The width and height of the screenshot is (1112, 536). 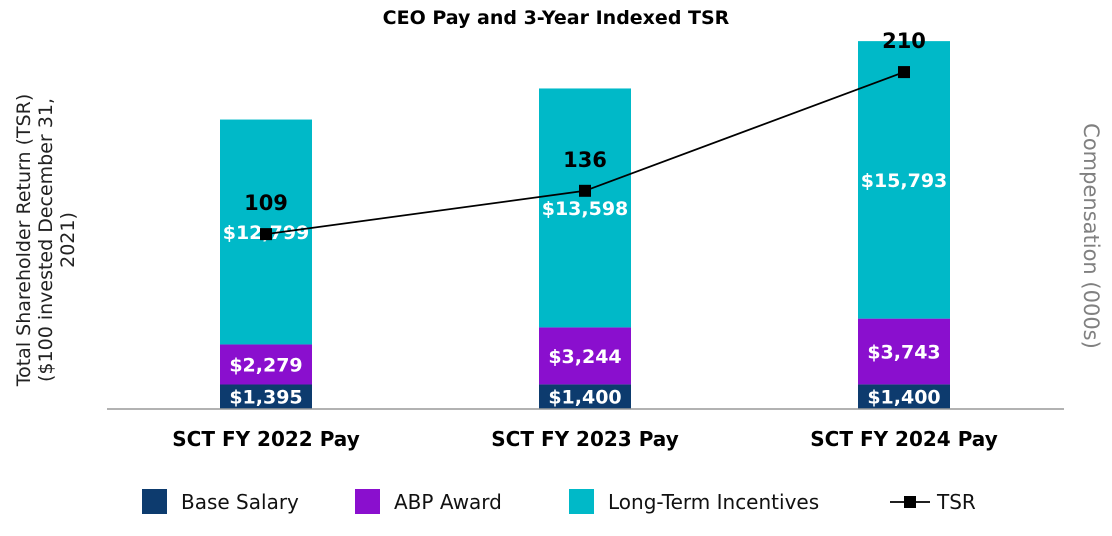 I want to click on legend-label-tsr: TSR, so click(x=956, y=502).